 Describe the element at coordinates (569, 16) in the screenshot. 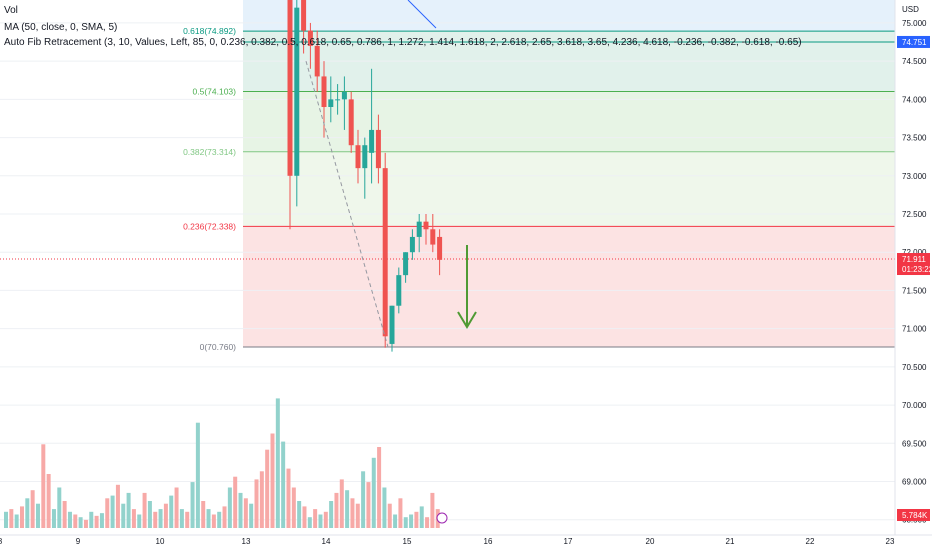

I see `fib-band-top` at that location.